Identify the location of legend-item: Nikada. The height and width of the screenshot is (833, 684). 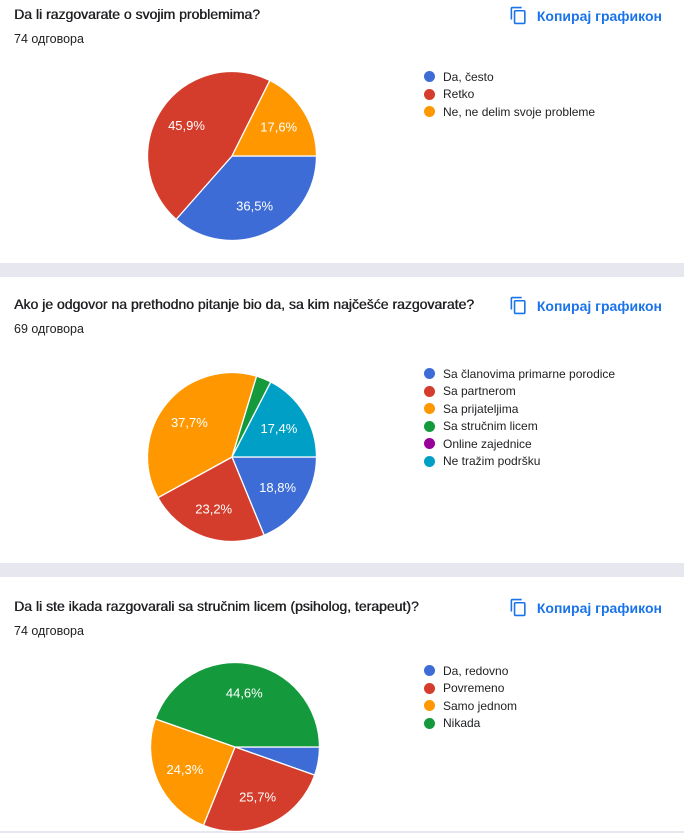
(470, 724).